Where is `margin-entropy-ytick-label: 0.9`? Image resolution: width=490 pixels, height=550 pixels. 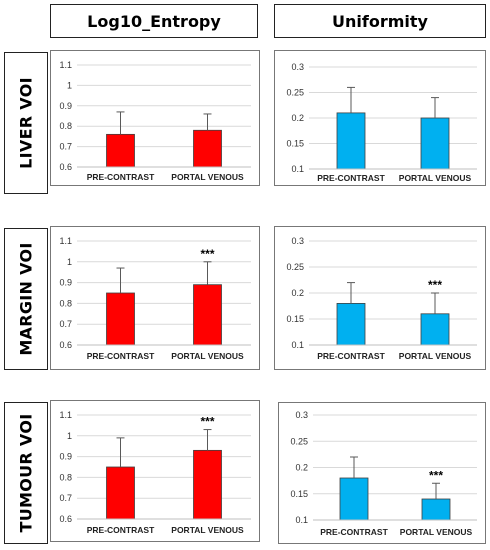 margin-entropy-ytick-label: 0.9 is located at coordinates (65, 283).